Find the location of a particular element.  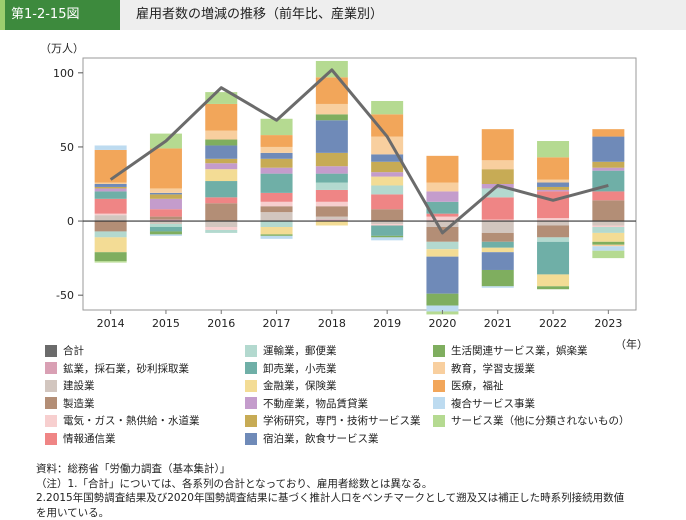

x-tick-label: 2023 is located at coordinates (608, 323).